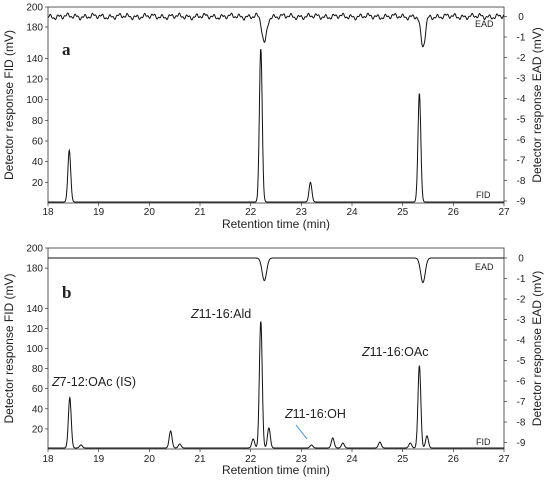  I want to click on annotation-text: 7-12:OAc (IS), so click(98, 382).